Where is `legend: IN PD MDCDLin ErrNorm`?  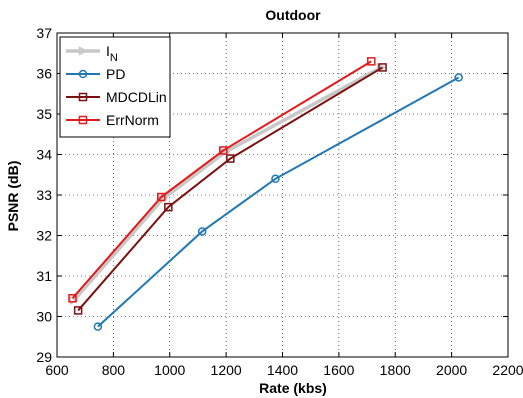 legend: IN PD MDCDLin ErrNorm is located at coordinates (115, 87).